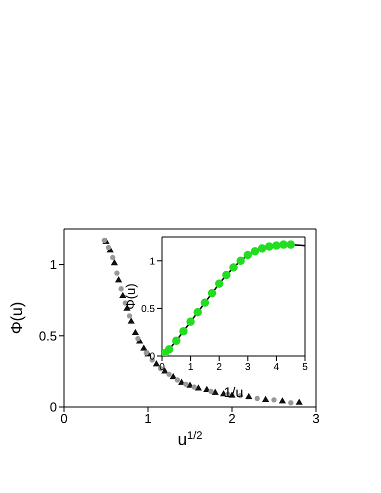 Image resolution: width=381 pixels, height=493 pixels. Describe the element at coordinates (277, 368) in the screenshot. I see `x-tick-label: 4` at that location.